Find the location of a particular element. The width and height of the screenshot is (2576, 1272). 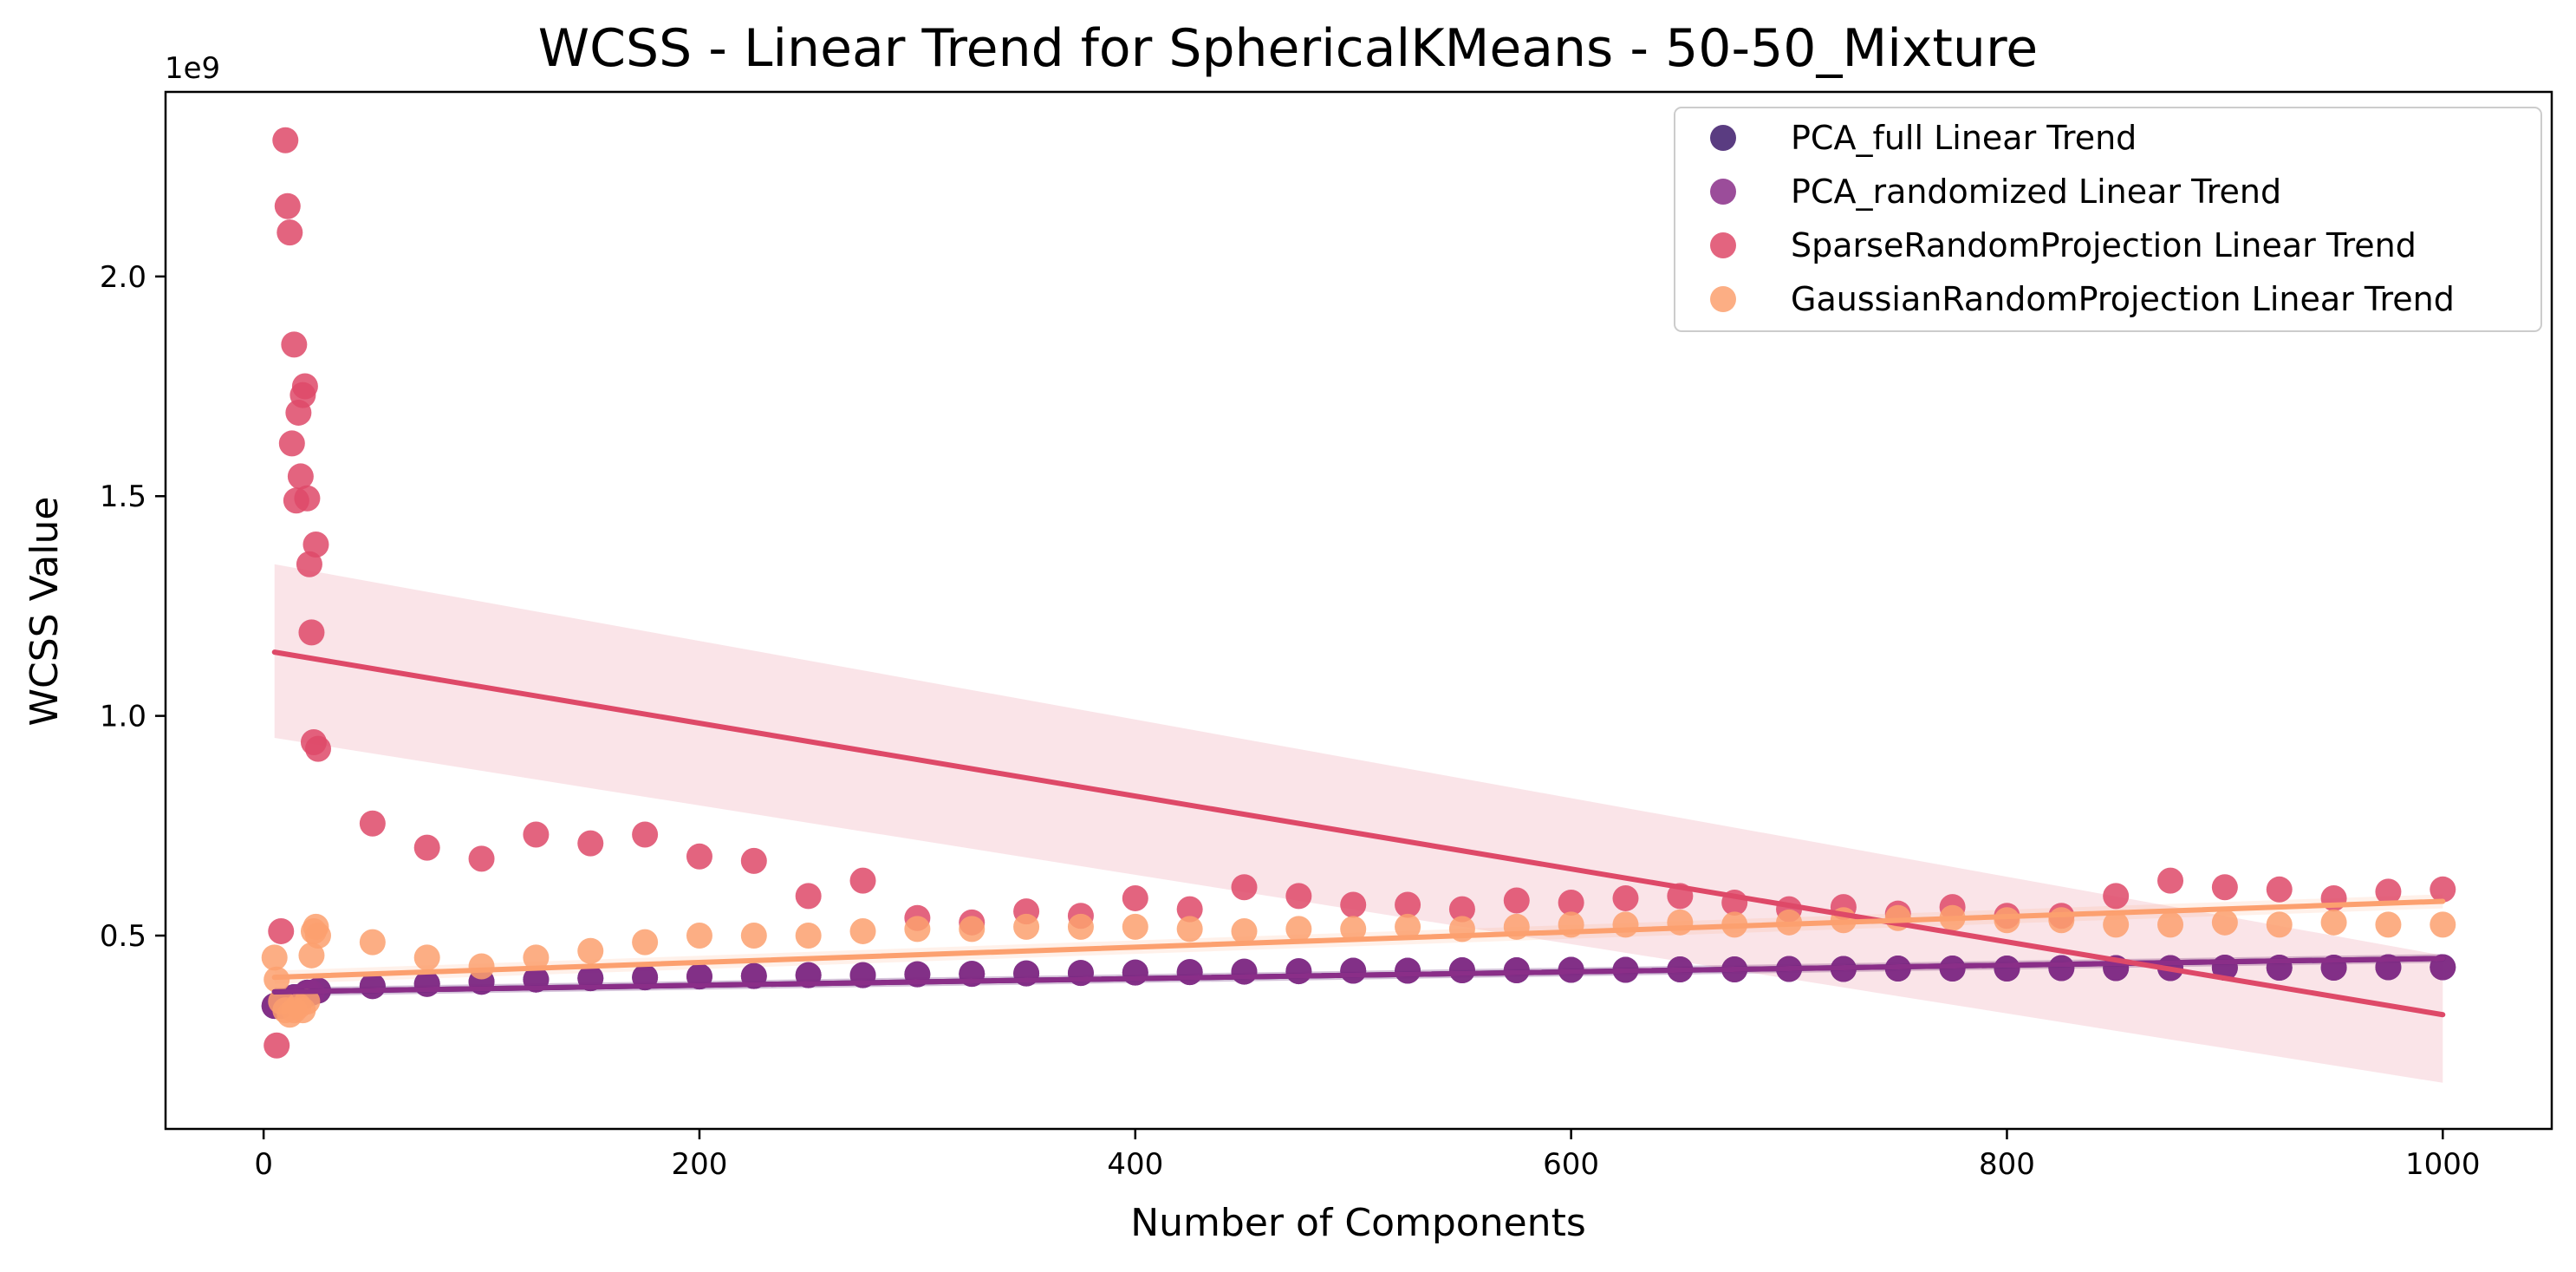

x-tick-label: 400 is located at coordinates (1135, 1164).